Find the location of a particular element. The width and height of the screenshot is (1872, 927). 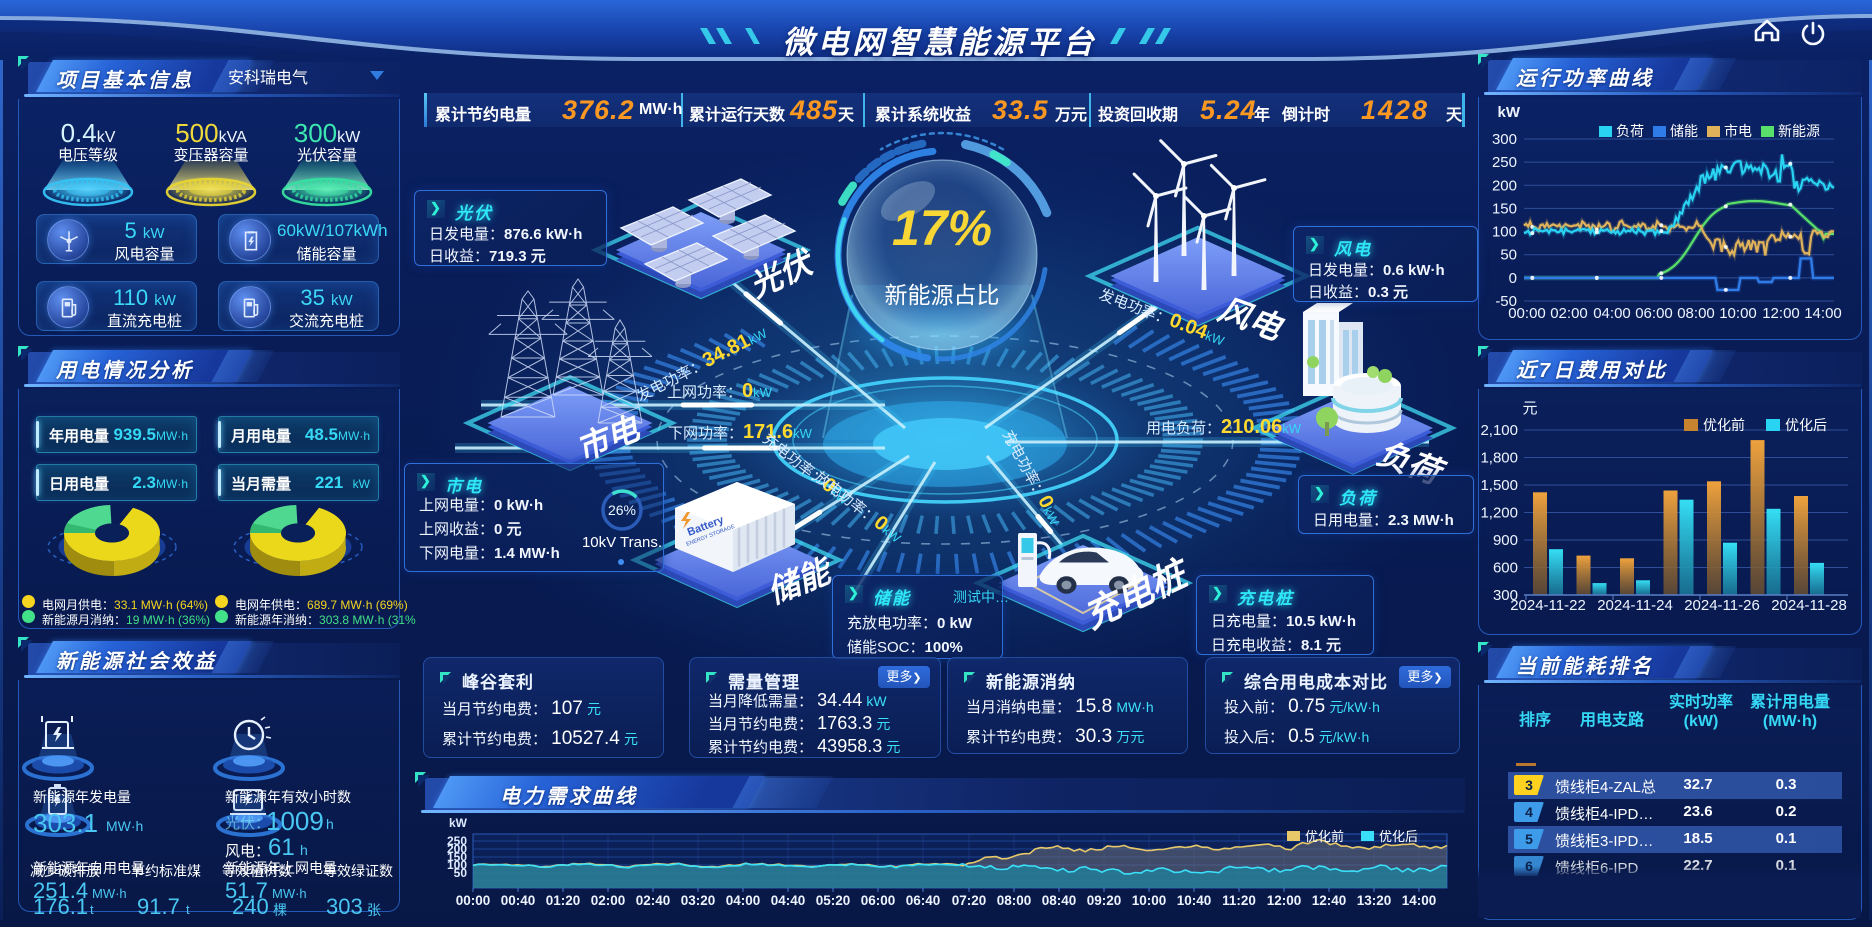

svg-text: 08:40 is located at coordinates (1059, 900).